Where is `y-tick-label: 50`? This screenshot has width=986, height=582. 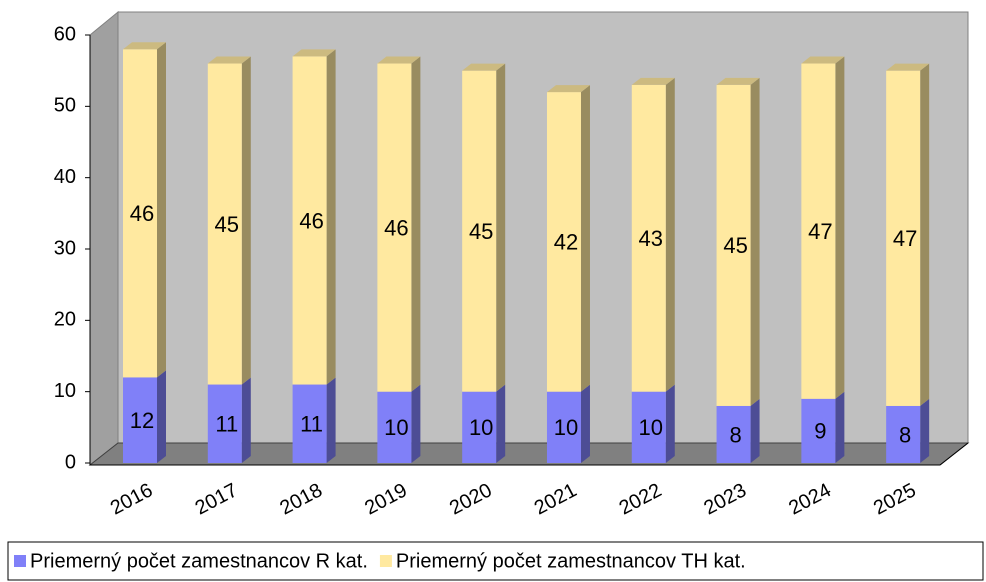
y-tick-label: 50 is located at coordinates (65, 106).